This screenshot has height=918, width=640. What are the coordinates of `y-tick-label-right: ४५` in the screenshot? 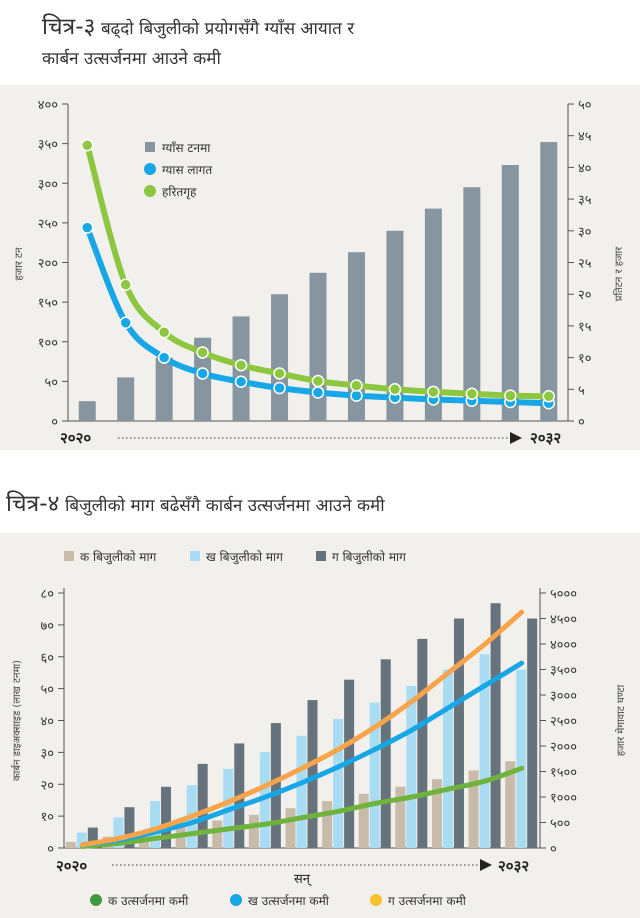 It's located at (585, 137).